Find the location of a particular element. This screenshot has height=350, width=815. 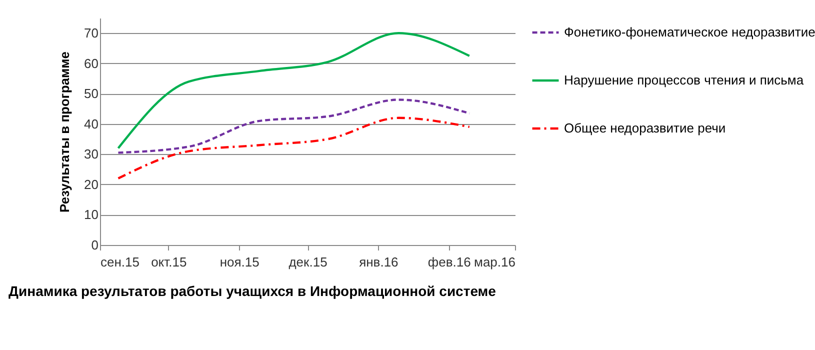

x-tick-label: мар.16 is located at coordinates (495, 262).